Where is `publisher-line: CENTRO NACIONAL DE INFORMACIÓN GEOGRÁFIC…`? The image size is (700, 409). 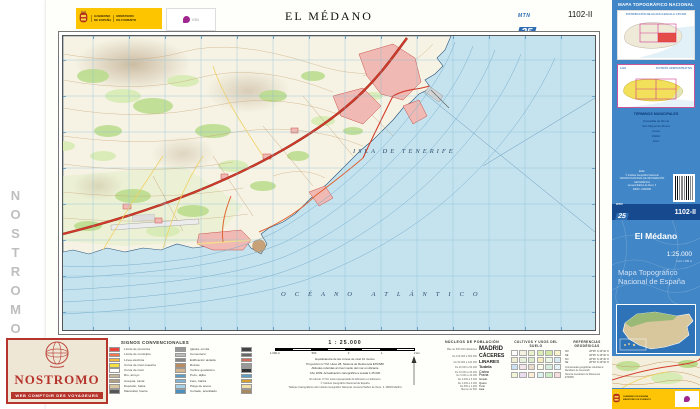
publisher-line: CENTRO NACIONAL DE INFORMACIÓN GEOGRÁFIC… is located at coordinates (642, 180).